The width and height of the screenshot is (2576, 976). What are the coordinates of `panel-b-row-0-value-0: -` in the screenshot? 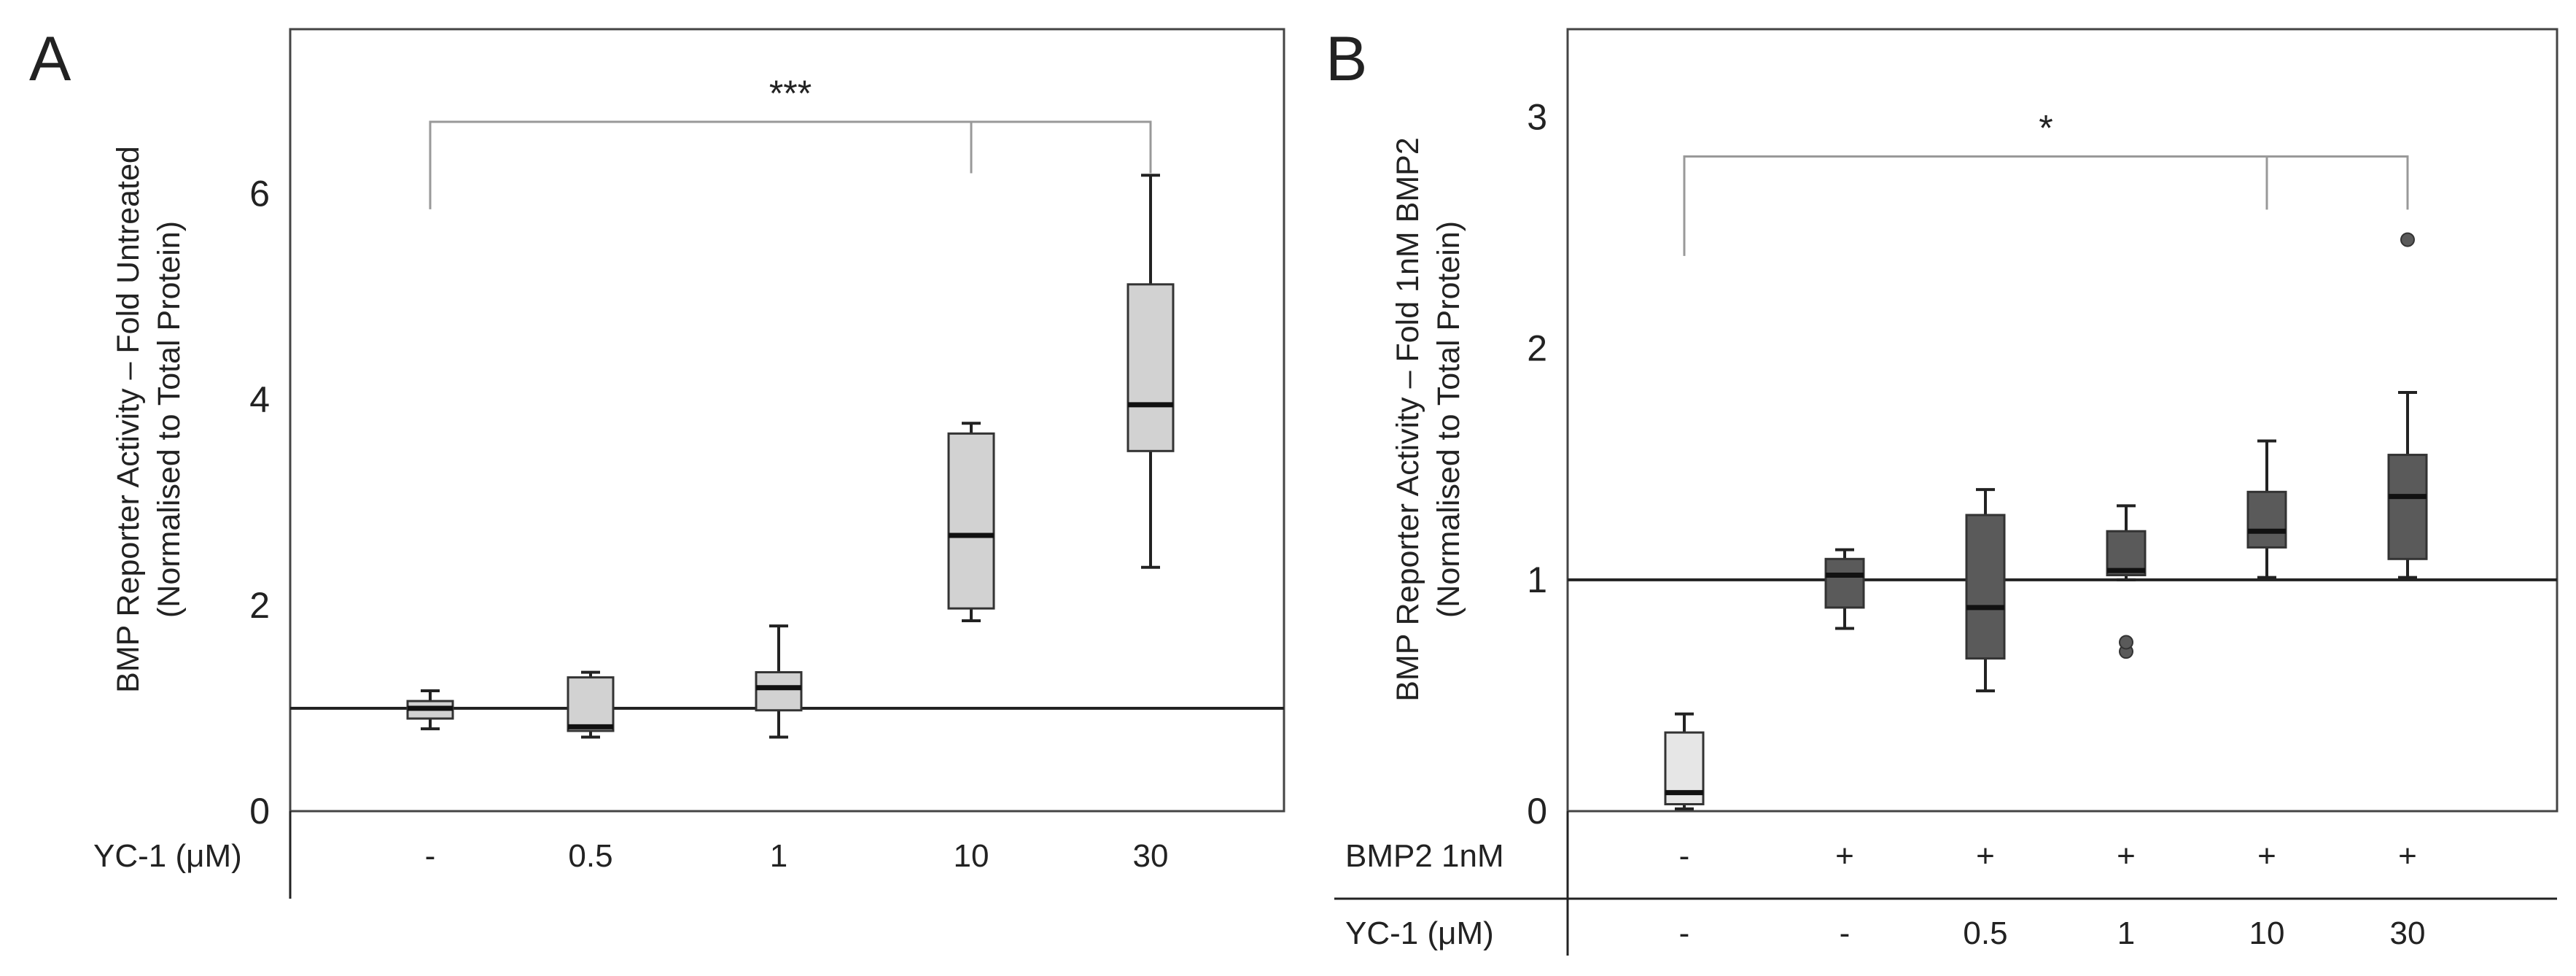 It's located at (1684, 856).